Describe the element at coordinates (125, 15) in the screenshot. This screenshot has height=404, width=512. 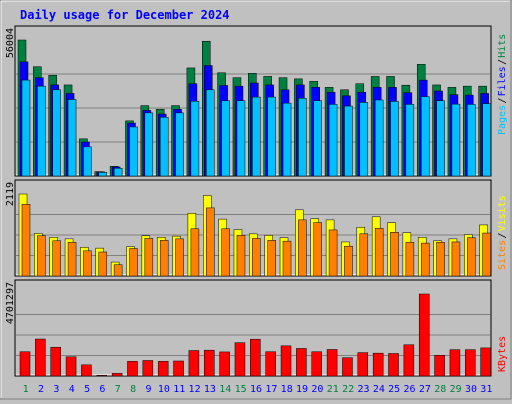
I see `chart-title: Daily usage for December 2024` at that location.